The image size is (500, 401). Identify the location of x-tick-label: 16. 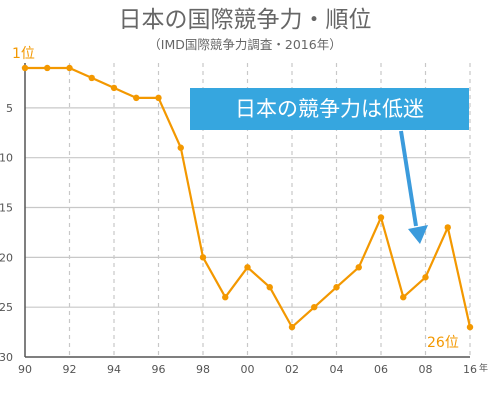
(470, 369).